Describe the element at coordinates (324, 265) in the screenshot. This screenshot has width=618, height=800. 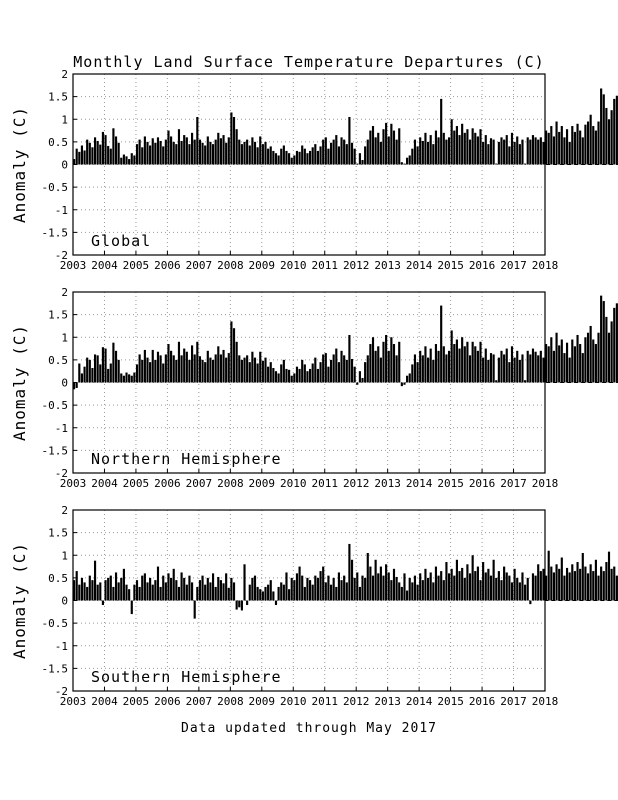
I see `x-tick-label: 2011` at that location.